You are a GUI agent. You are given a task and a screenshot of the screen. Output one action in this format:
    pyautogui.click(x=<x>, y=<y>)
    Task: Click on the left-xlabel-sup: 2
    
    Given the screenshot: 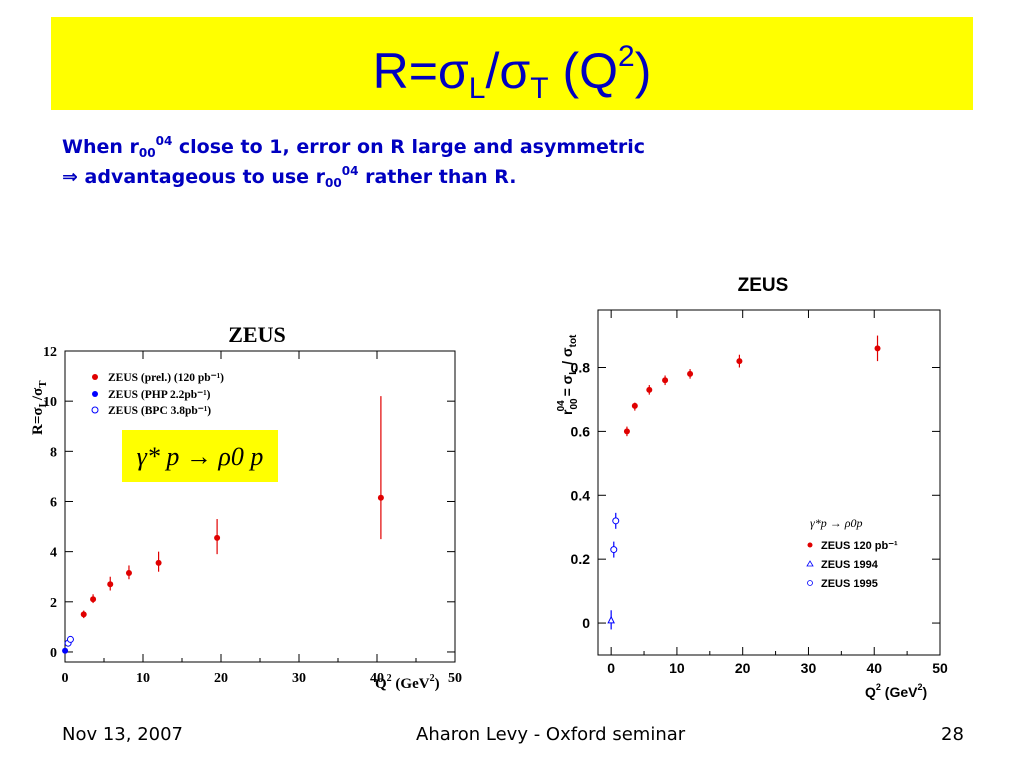 What is the action you would take?
    pyautogui.click(x=389, y=678)
    